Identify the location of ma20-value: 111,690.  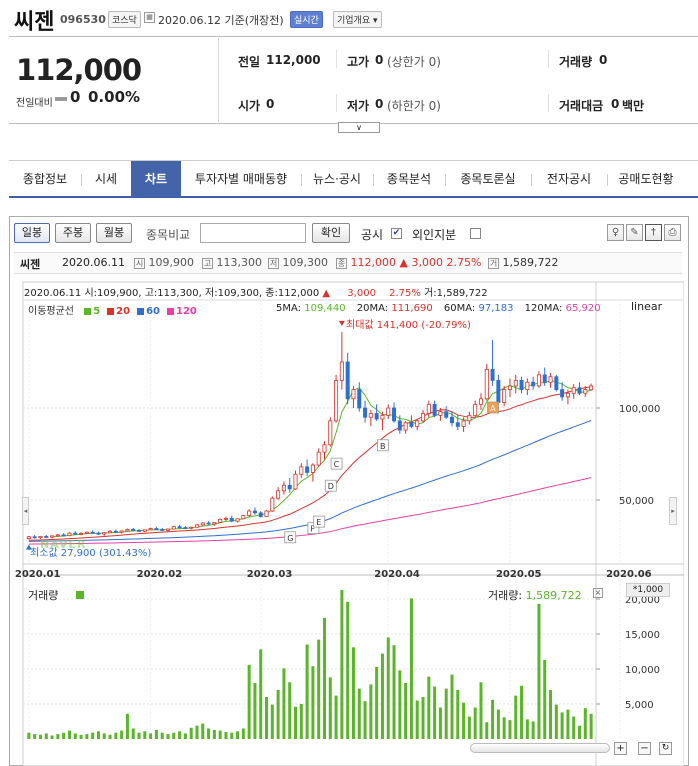
(412, 308).